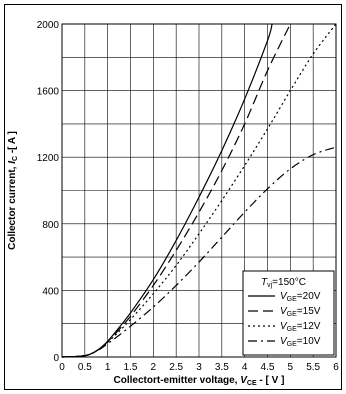 The image size is (346, 394). Describe the element at coordinates (85, 367) in the screenshot. I see `x-tick-label: 0.5` at that location.